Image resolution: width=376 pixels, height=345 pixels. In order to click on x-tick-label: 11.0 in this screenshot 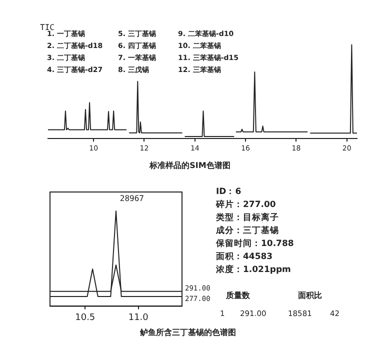, I will do `click(138, 317)`.